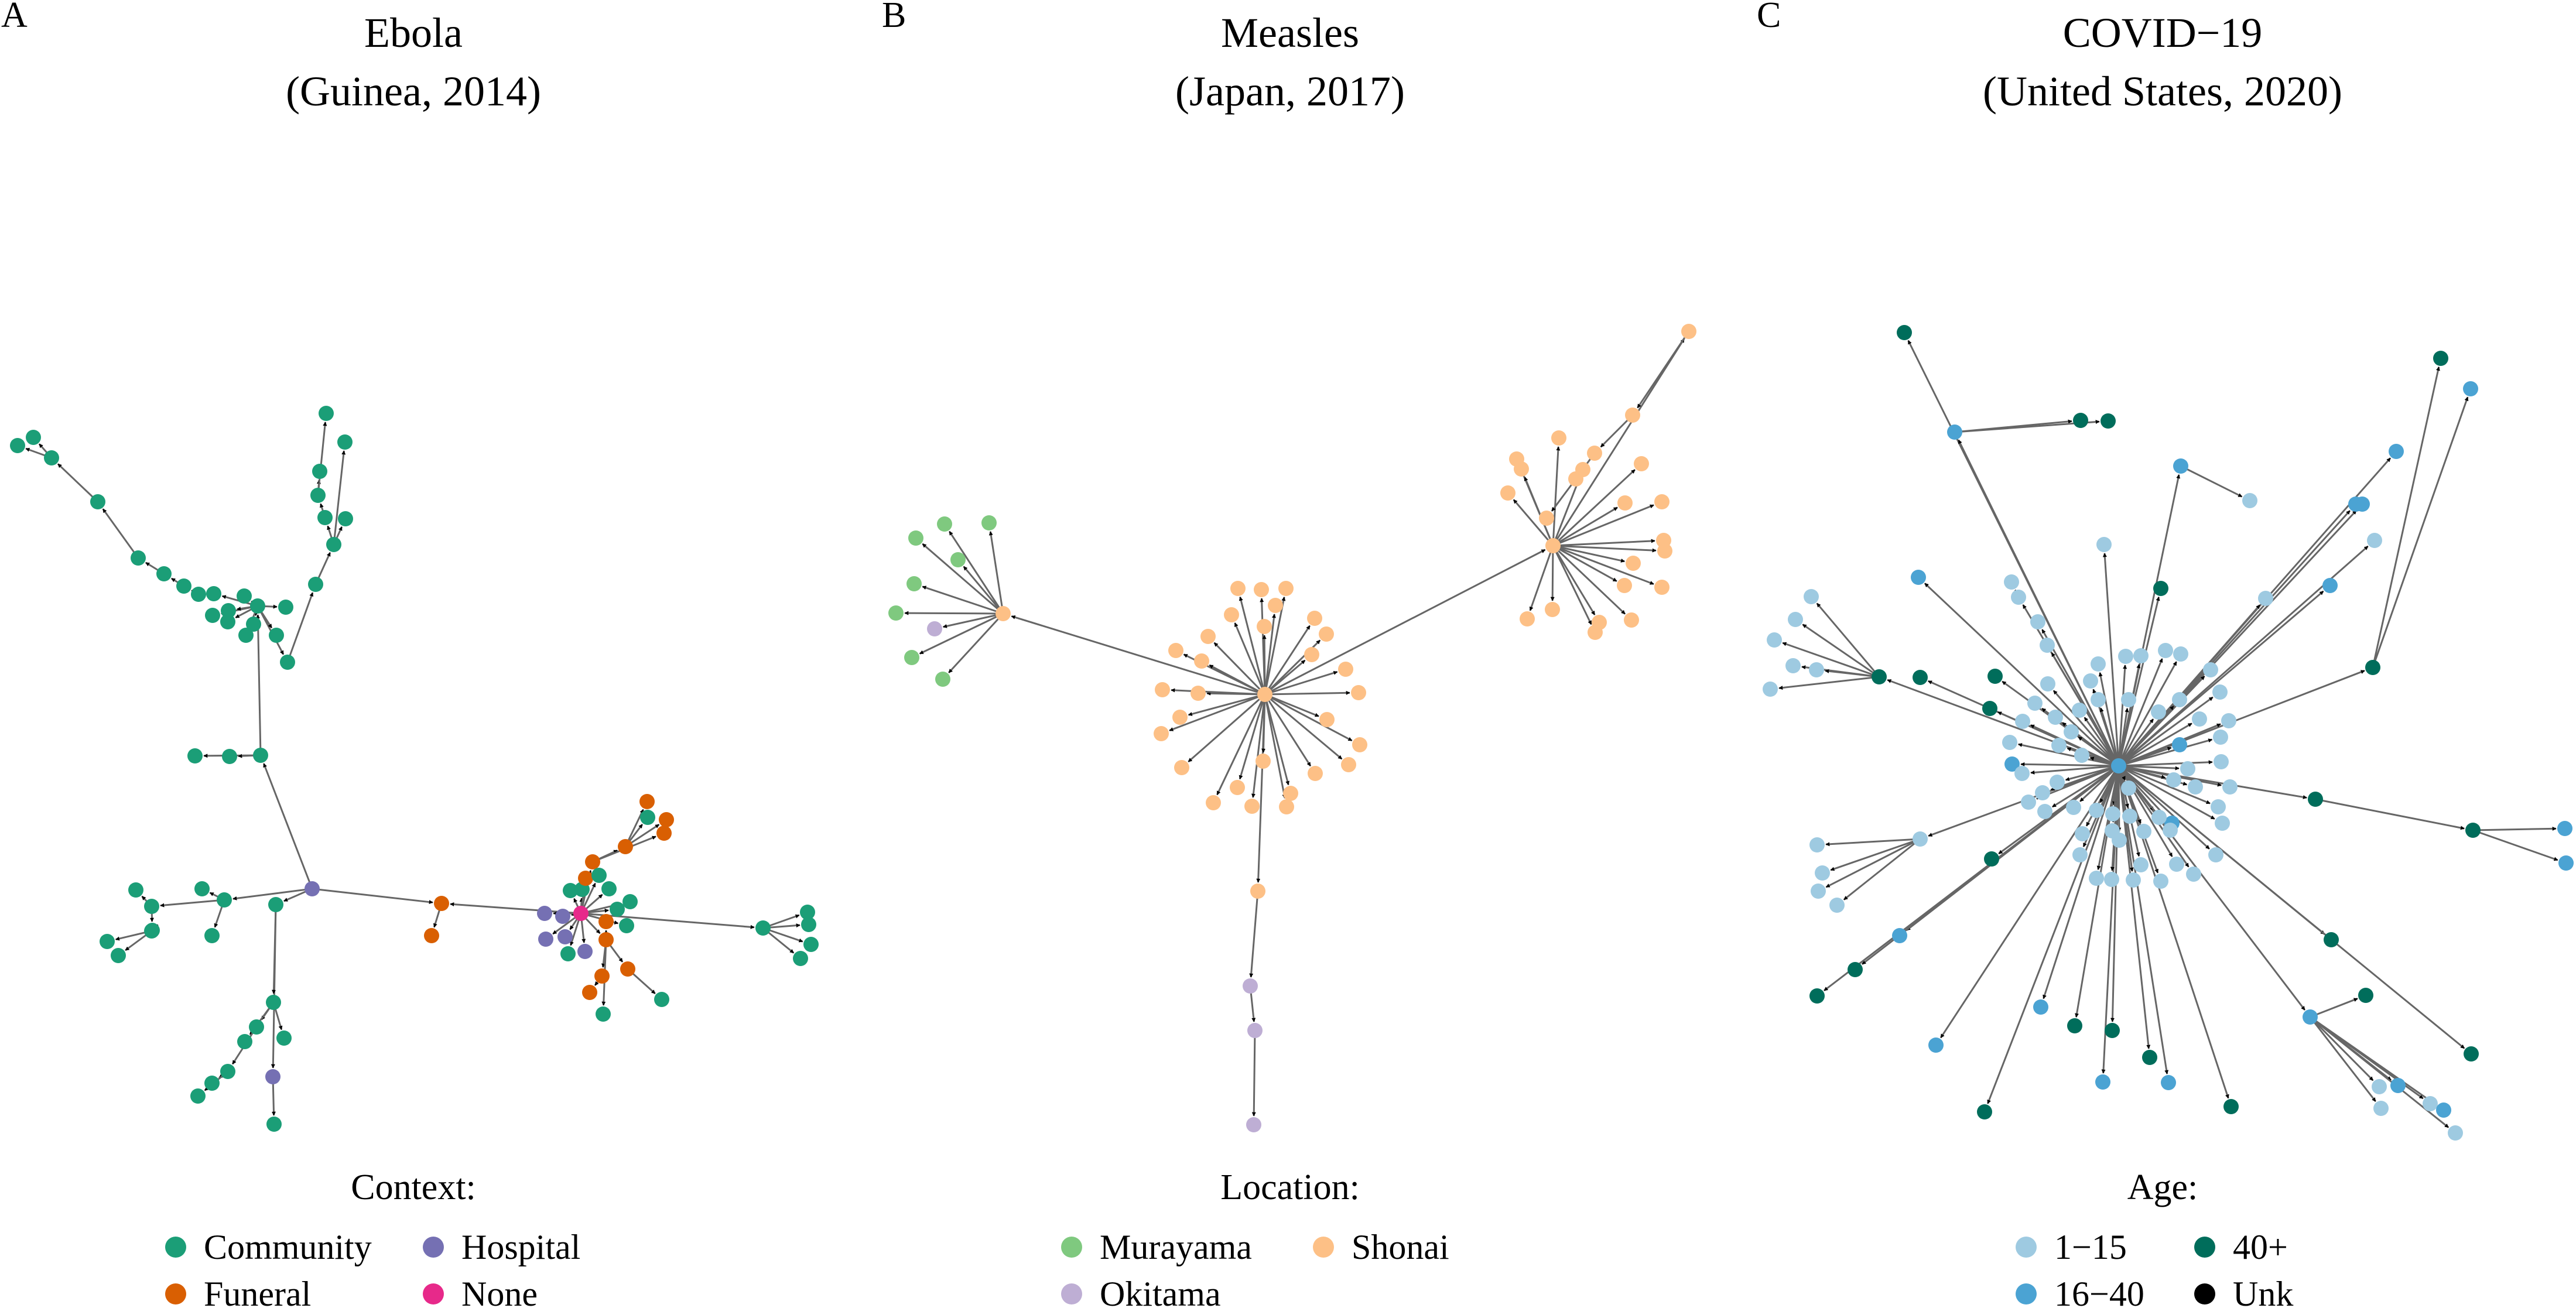 The height and width of the screenshot is (1308, 2576). What do you see at coordinates (2162, 1187) in the screenshot?
I see `legend-title: Age:` at bounding box center [2162, 1187].